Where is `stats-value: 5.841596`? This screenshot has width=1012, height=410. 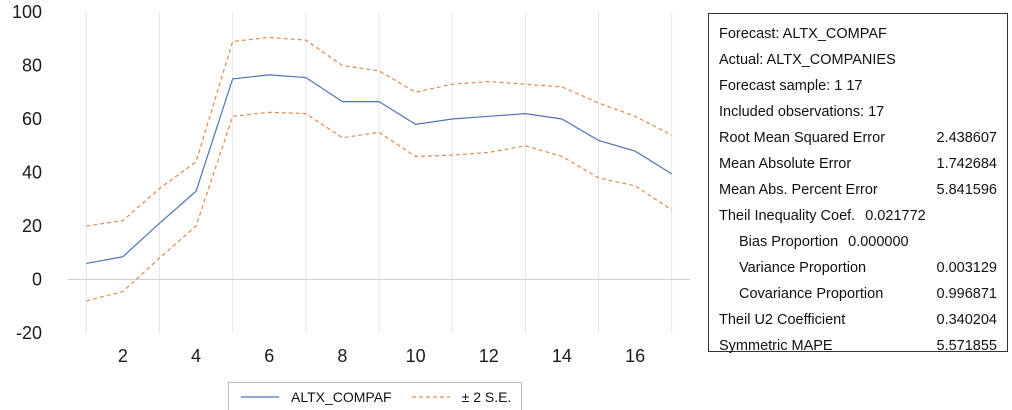 stats-value: 5.841596 is located at coordinates (966, 190).